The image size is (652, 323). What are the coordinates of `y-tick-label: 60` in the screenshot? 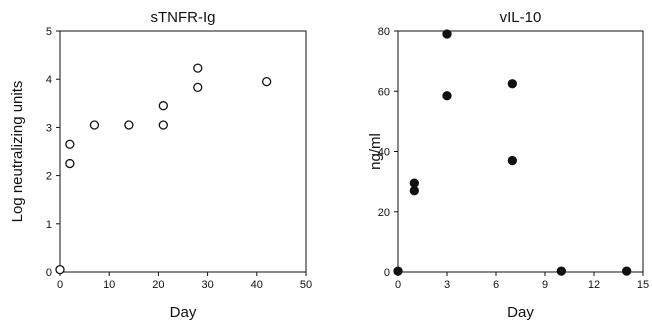 It's located at (384, 92).